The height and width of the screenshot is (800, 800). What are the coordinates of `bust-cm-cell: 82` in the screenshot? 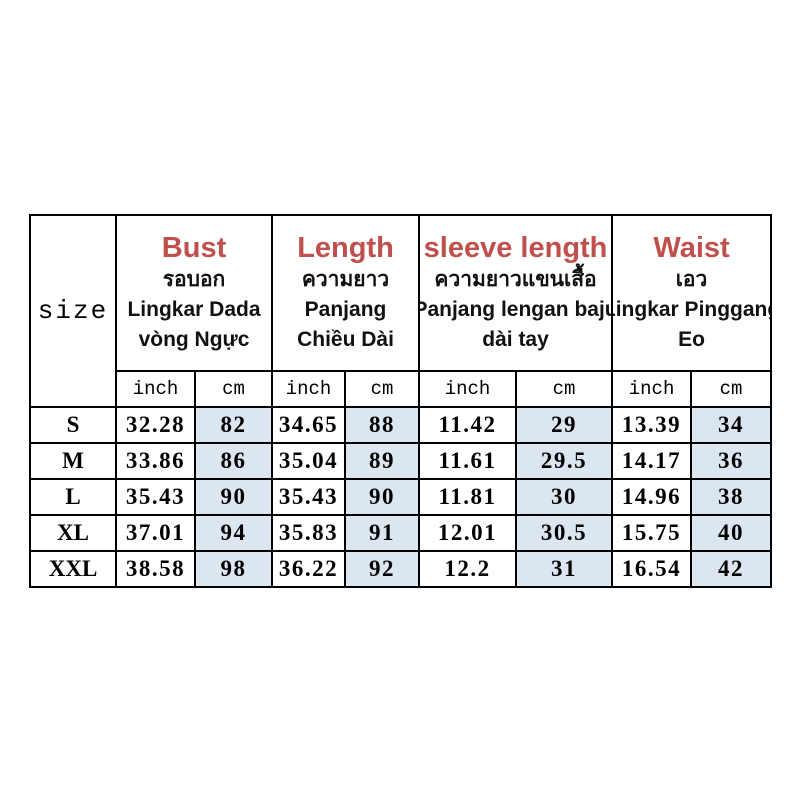 It's located at (233, 425).